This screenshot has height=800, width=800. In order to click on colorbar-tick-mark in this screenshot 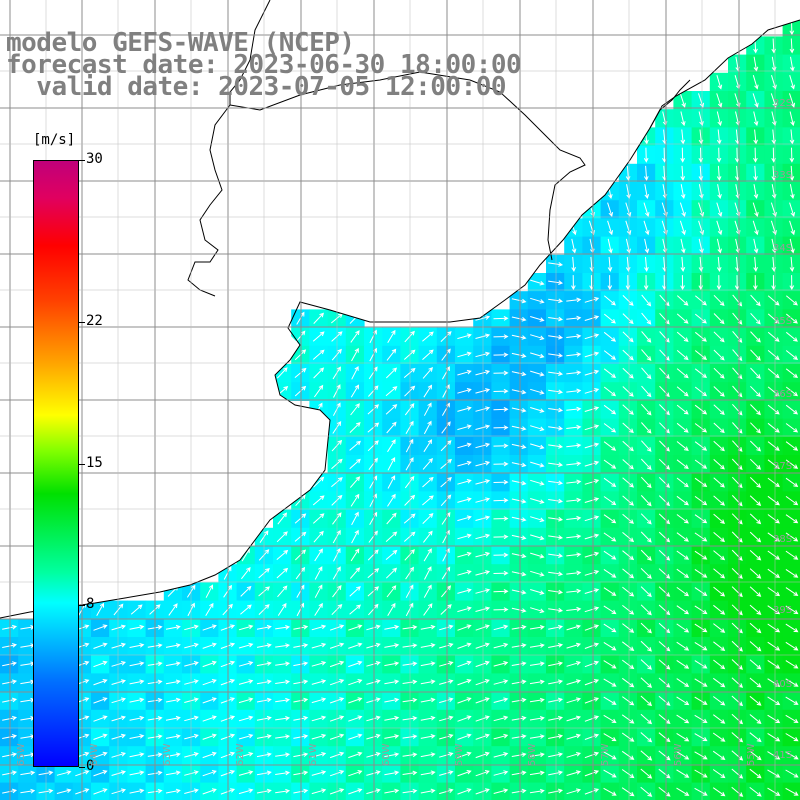, I will do `click(82, 605)`.